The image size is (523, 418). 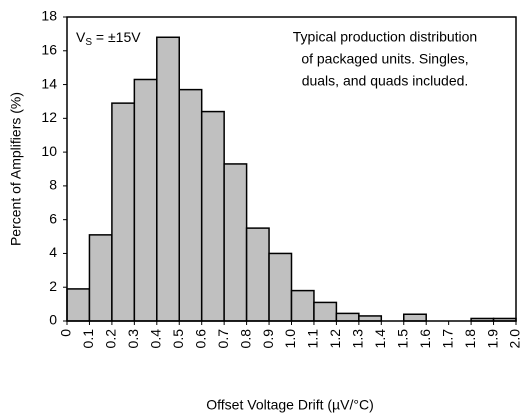 What do you see at coordinates (358, 339) in the screenshot?
I see `x-tick-label: 1.3` at bounding box center [358, 339].